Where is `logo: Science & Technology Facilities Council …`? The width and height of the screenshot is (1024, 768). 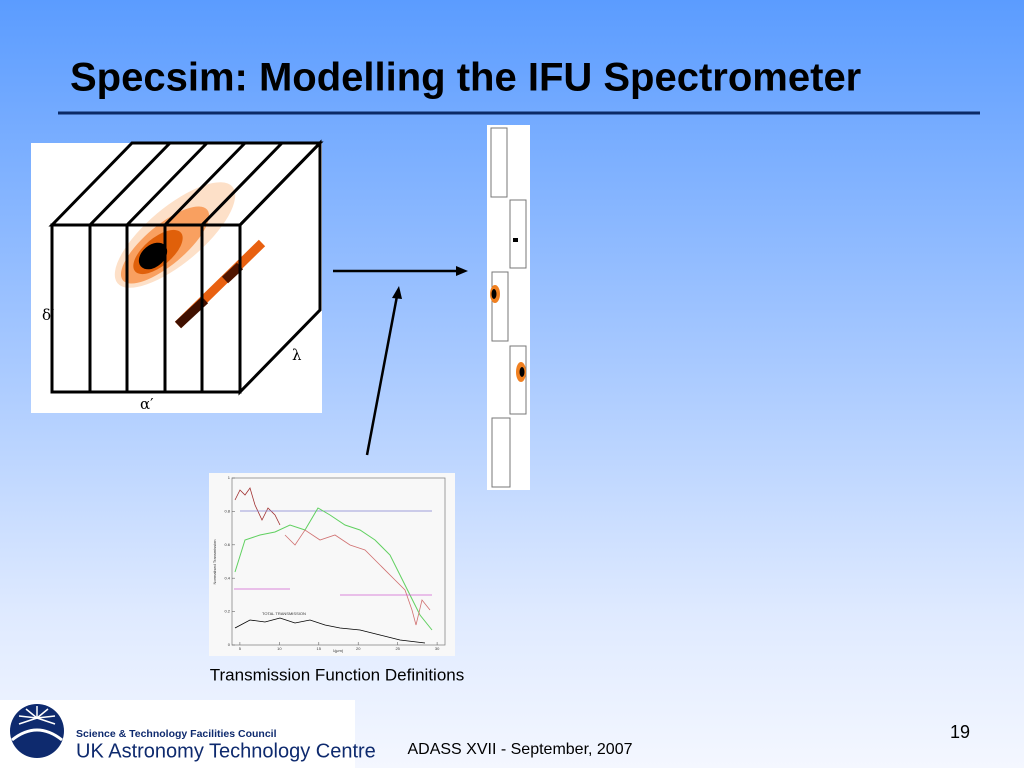
logo: Science & Technology Facilities Council … is located at coordinates (188, 734).